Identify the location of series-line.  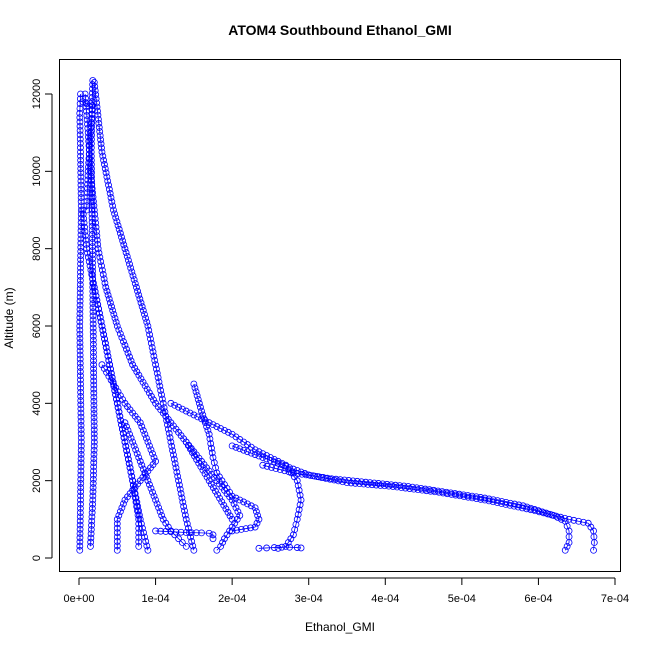
(129, 457).